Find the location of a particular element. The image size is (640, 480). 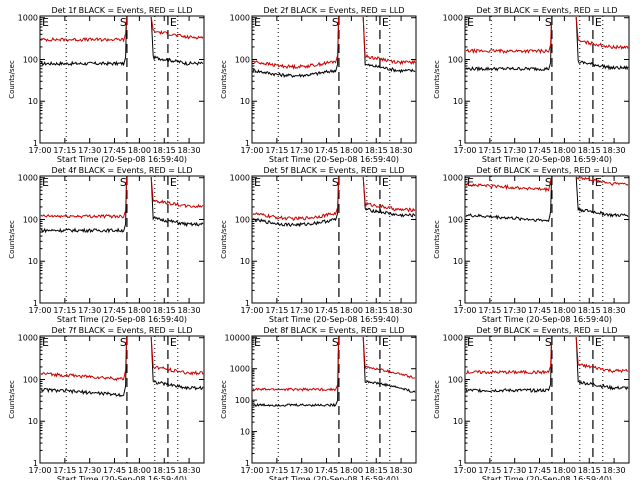

panel-title: Det 4f BLACK = Events, RED = LLD is located at coordinates (121, 170).